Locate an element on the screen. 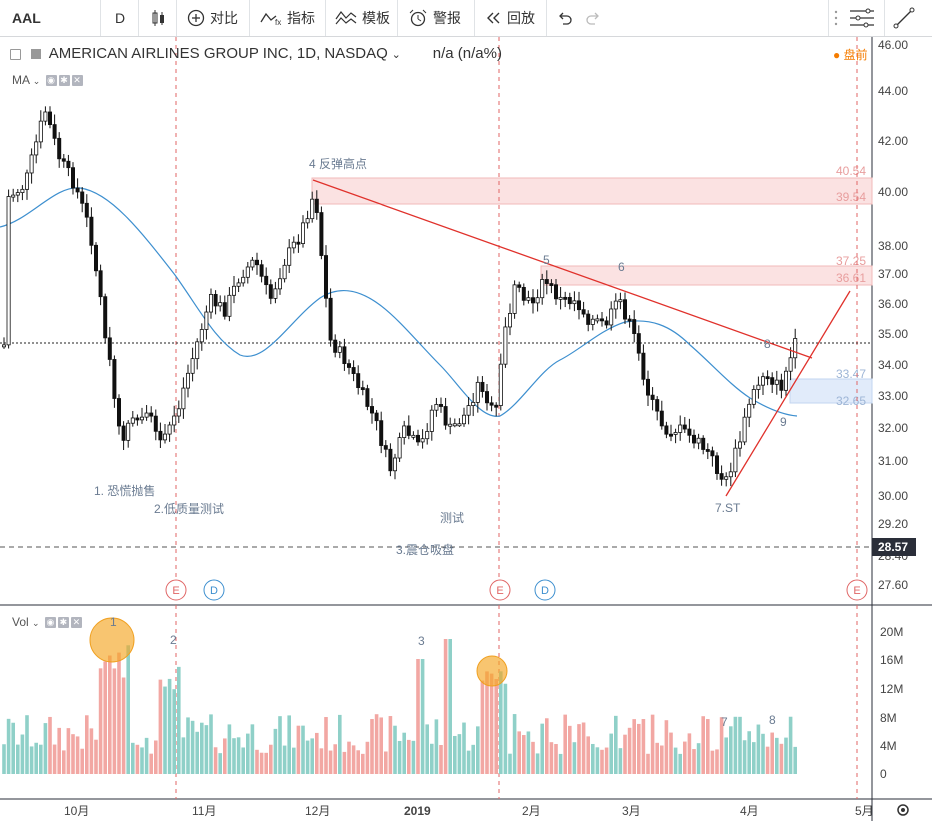 This screenshot has width=932, height=821. annotation-test: 测试 is located at coordinates (452, 517).